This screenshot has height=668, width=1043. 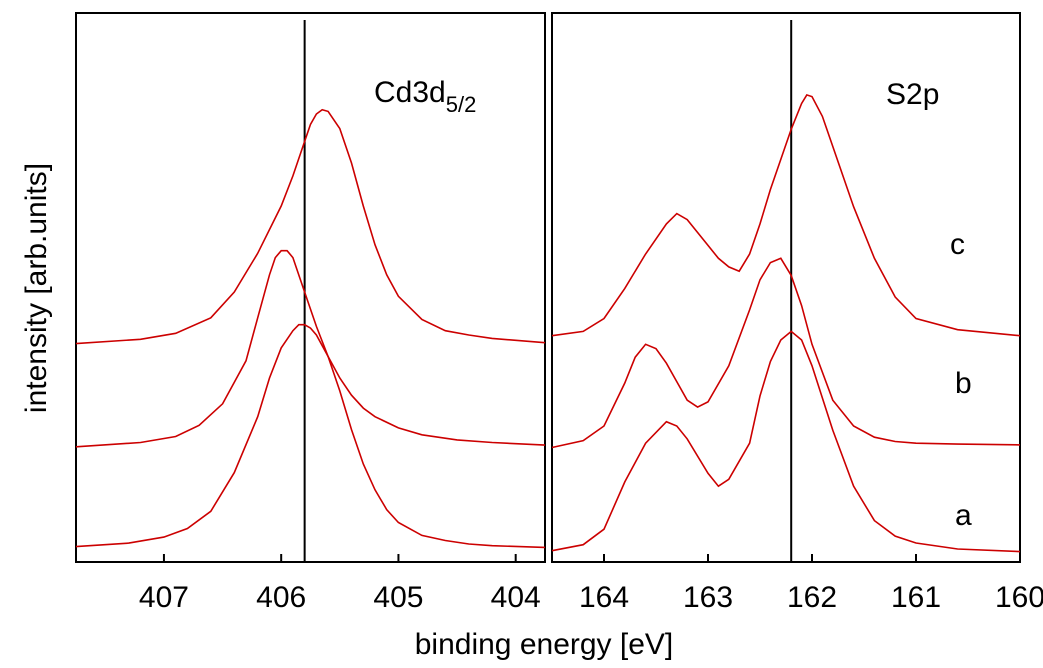 What do you see at coordinates (36, 288) in the screenshot?
I see `y-axis-title: intensity [arb.units]` at bounding box center [36, 288].